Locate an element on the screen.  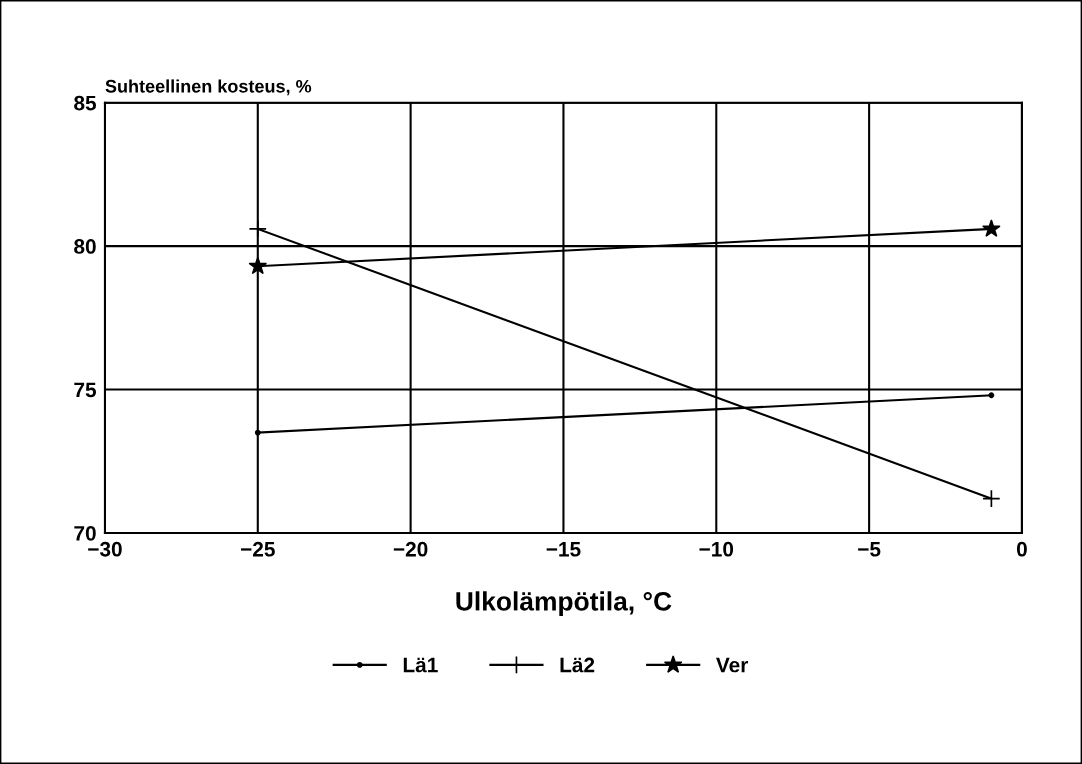
y-tick-label: 85 is located at coordinates (85, 103).